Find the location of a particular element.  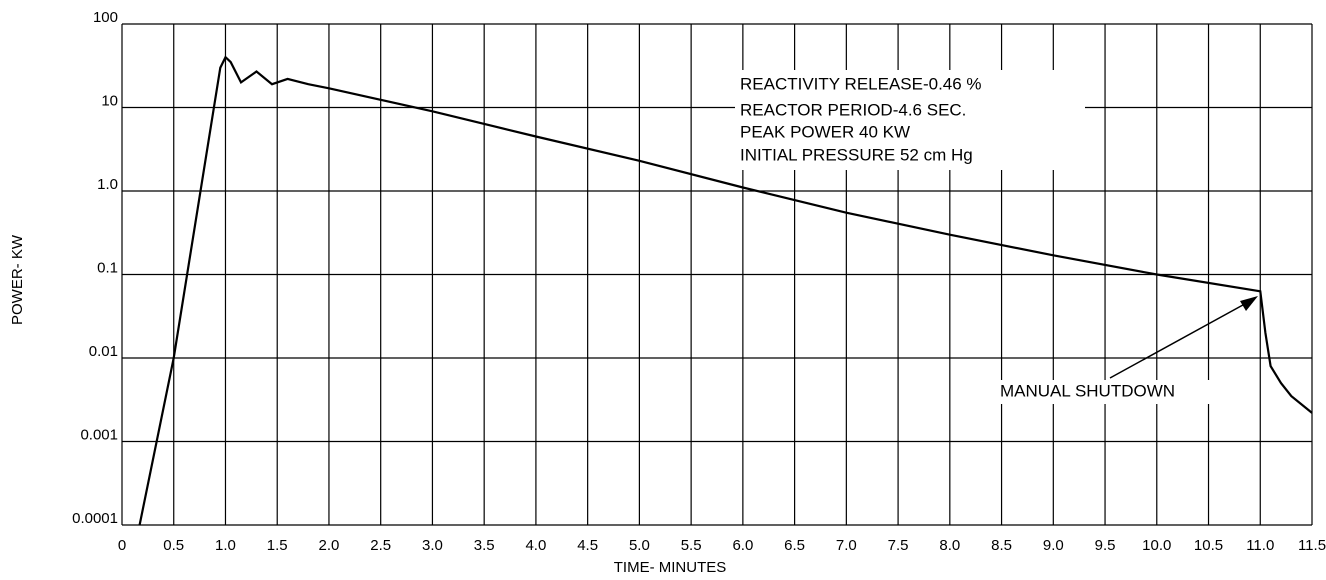

annotation: REACTIVITY RELEASE-0.46 % is located at coordinates (861, 83).